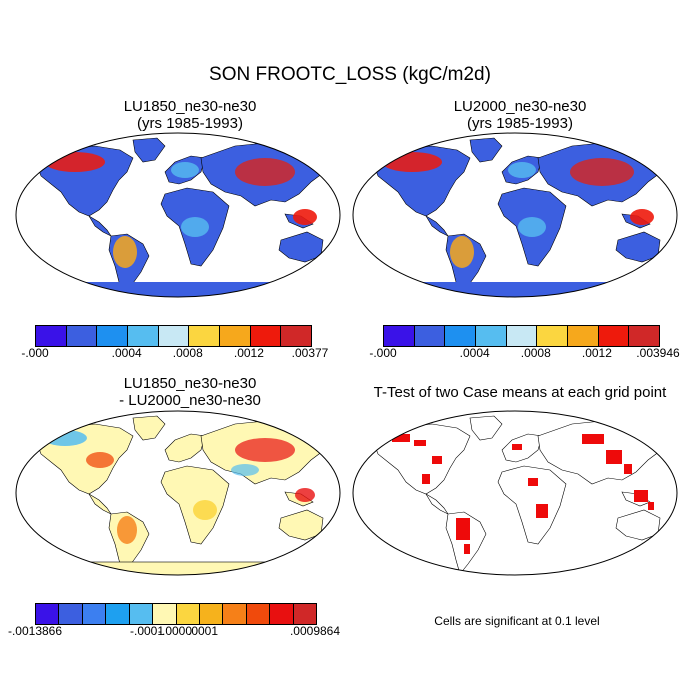 This screenshot has width=700, height=700. I want to click on colorbar-tick-label: .0009864, so click(315, 631).